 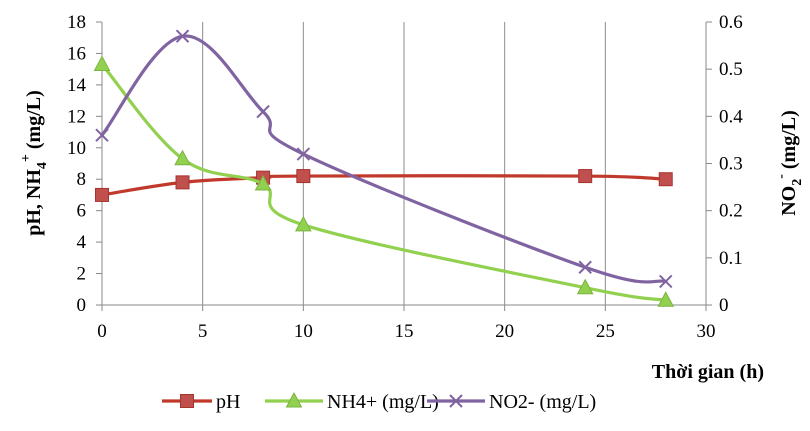 I want to click on legend-label: NO2- (mg/L), so click(x=542, y=402).